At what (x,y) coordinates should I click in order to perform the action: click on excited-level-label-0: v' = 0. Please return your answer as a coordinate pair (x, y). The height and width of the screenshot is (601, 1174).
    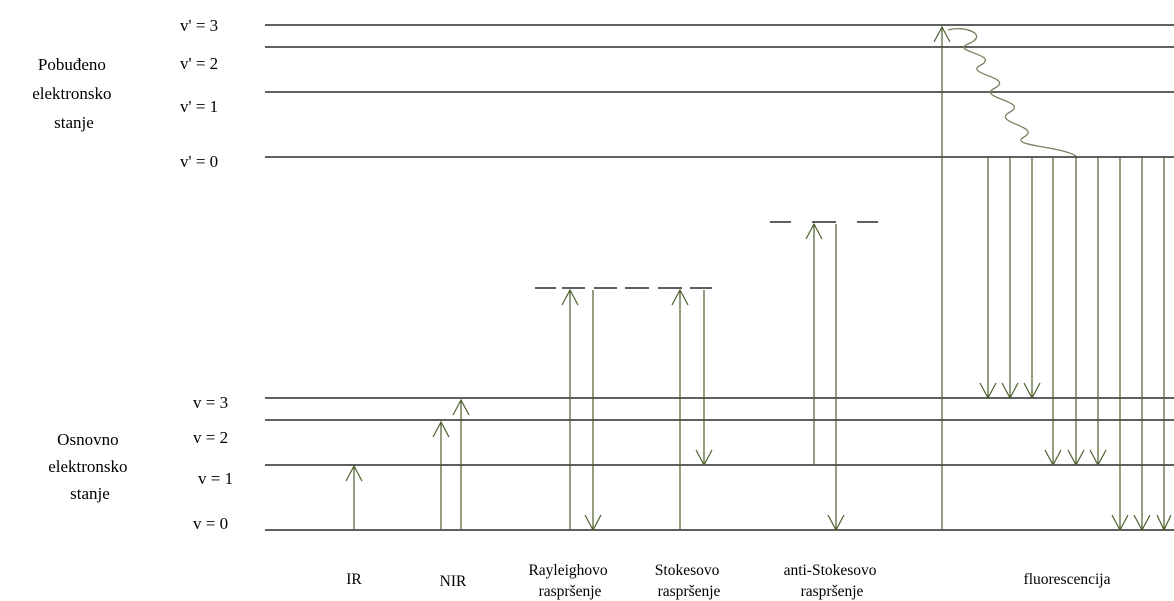
    Looking at the image, I should click on (199, 161).